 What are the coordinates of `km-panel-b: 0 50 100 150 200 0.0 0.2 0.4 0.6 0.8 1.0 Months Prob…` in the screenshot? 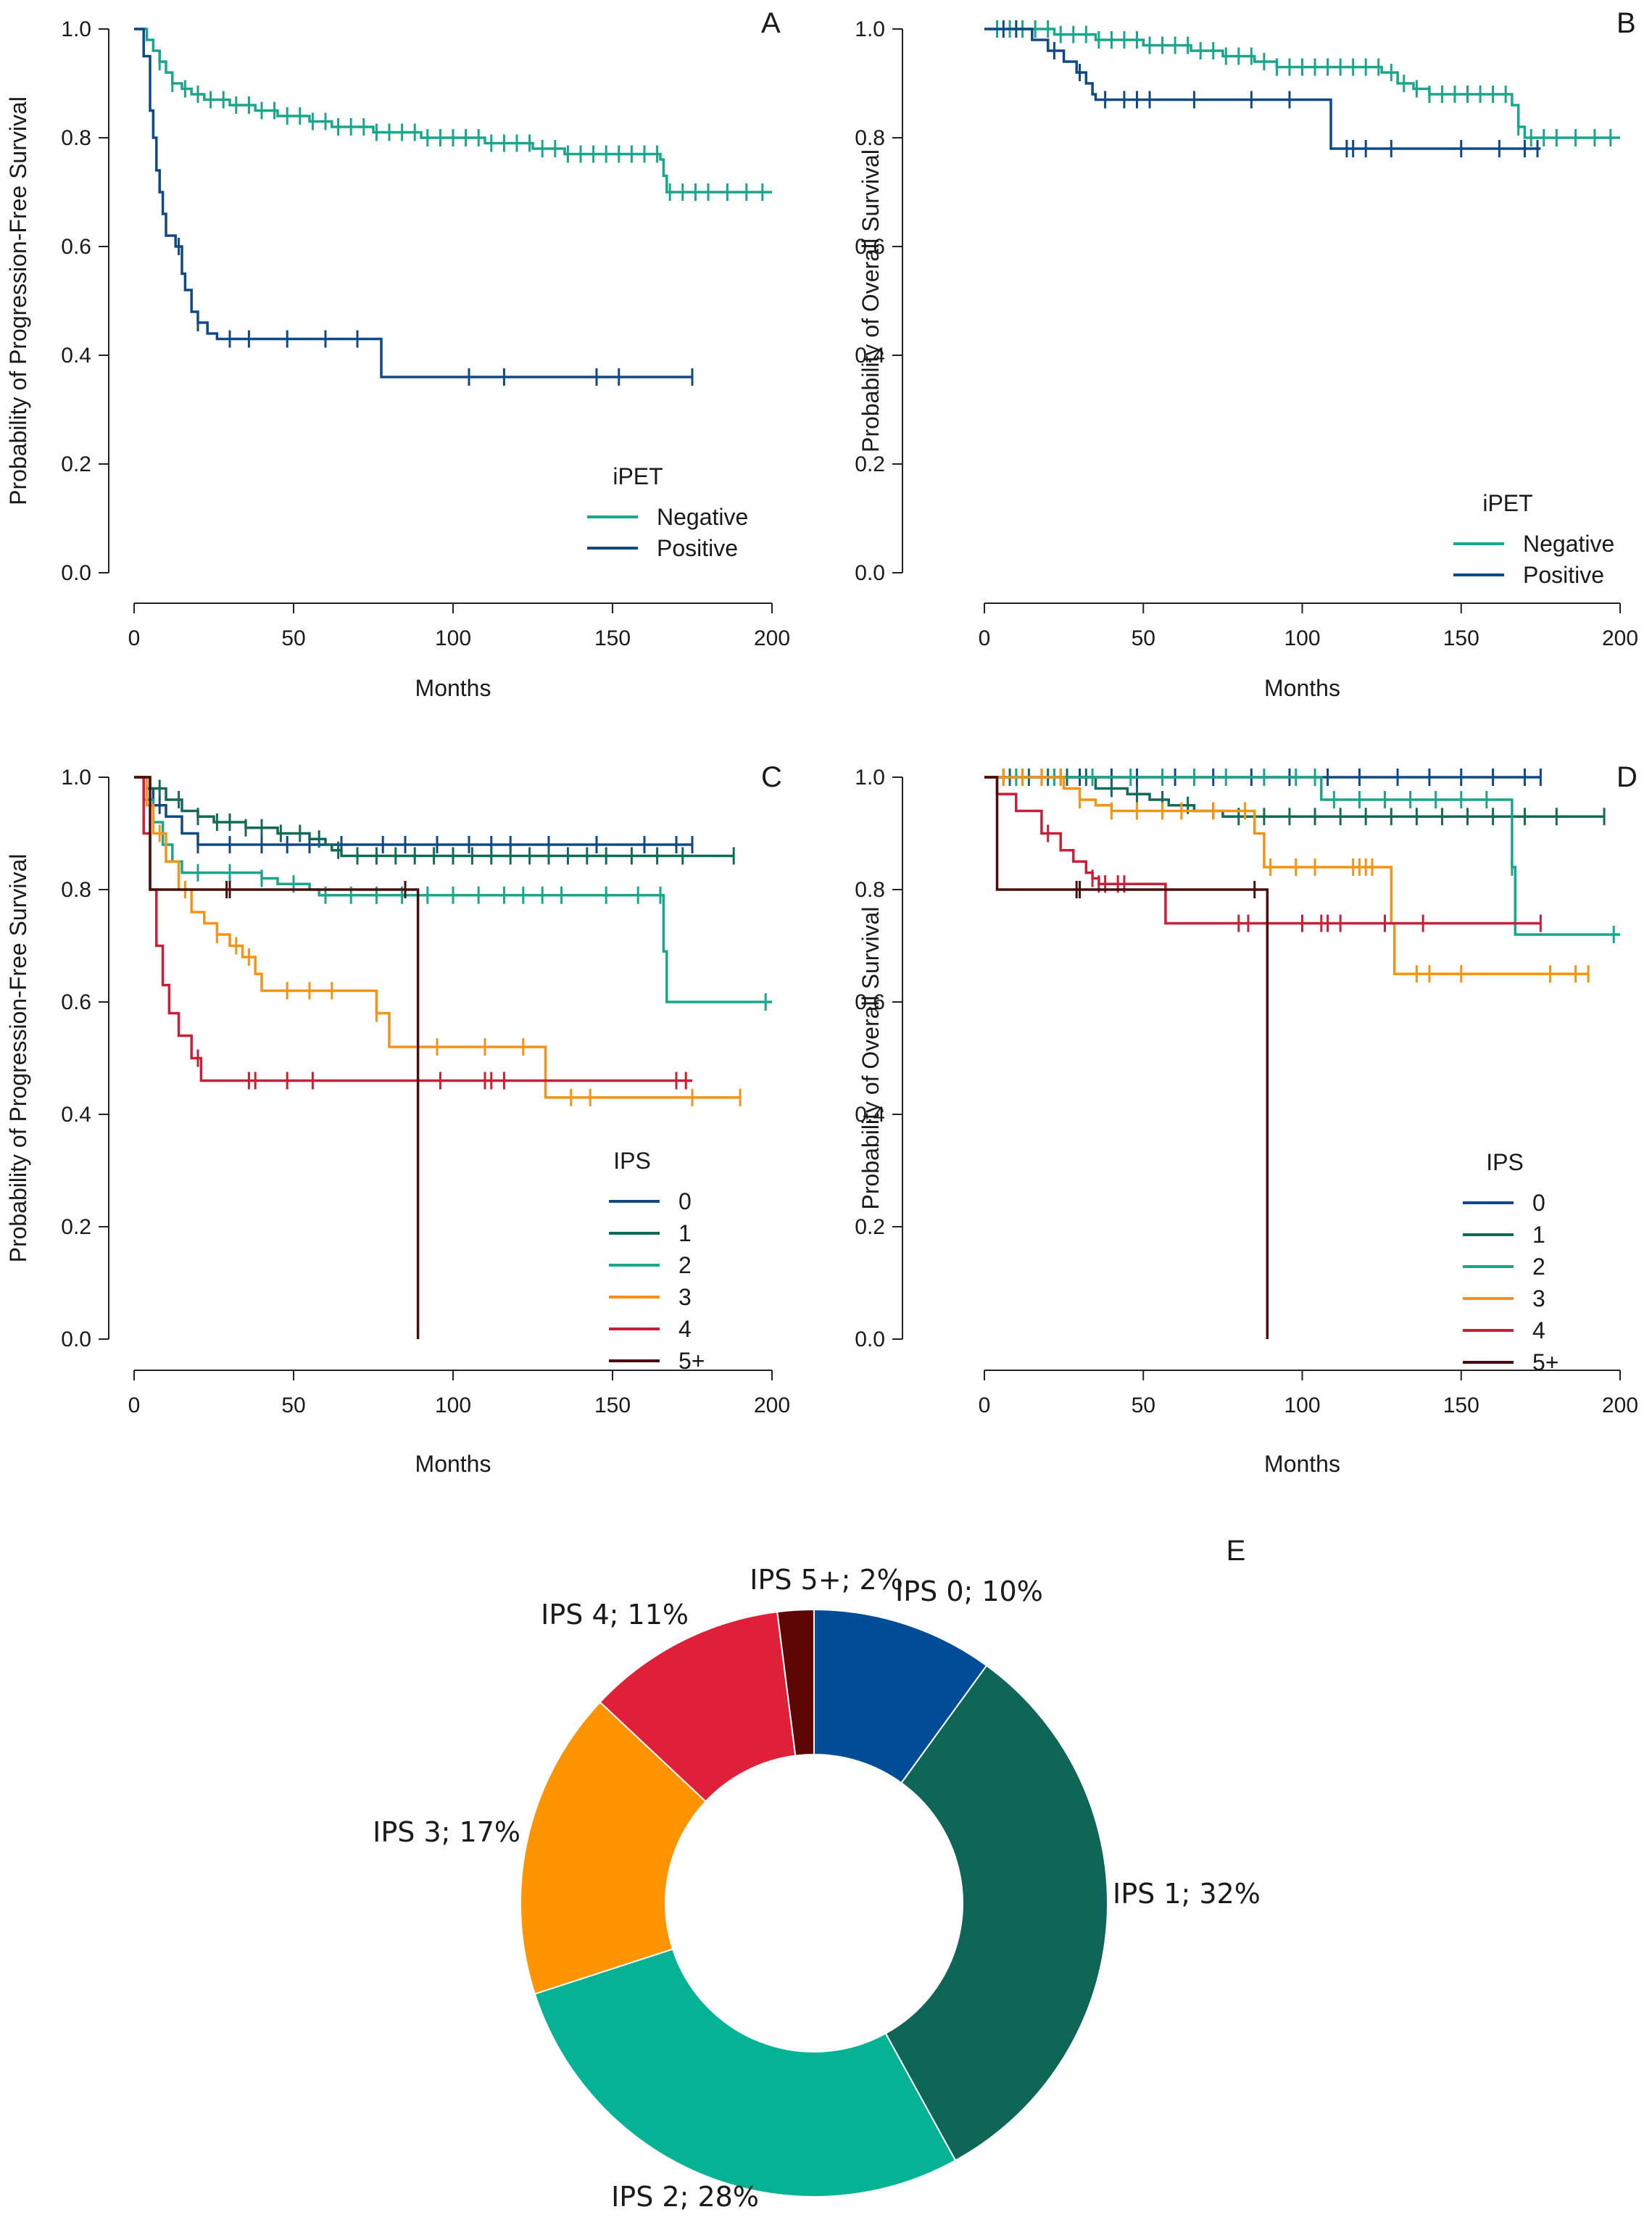 It's located at (1246, 359).